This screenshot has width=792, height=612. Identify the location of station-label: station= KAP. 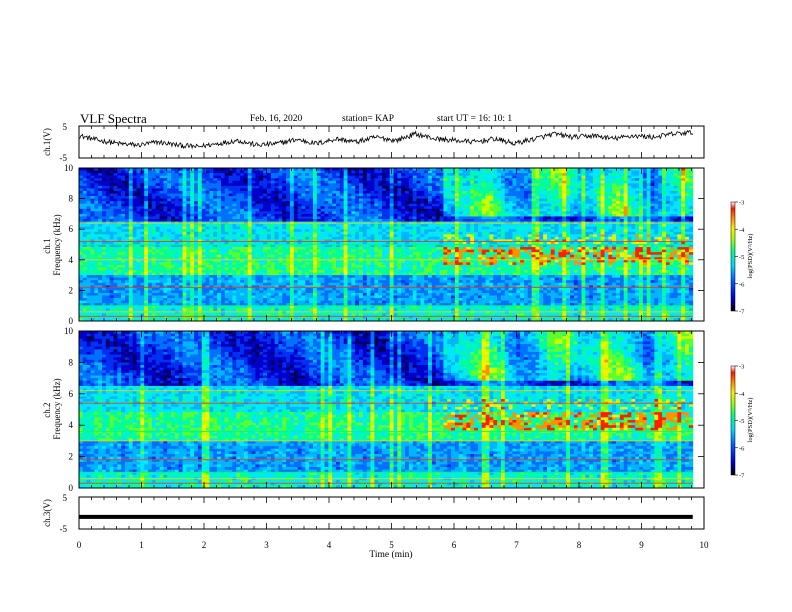
(368, 119).